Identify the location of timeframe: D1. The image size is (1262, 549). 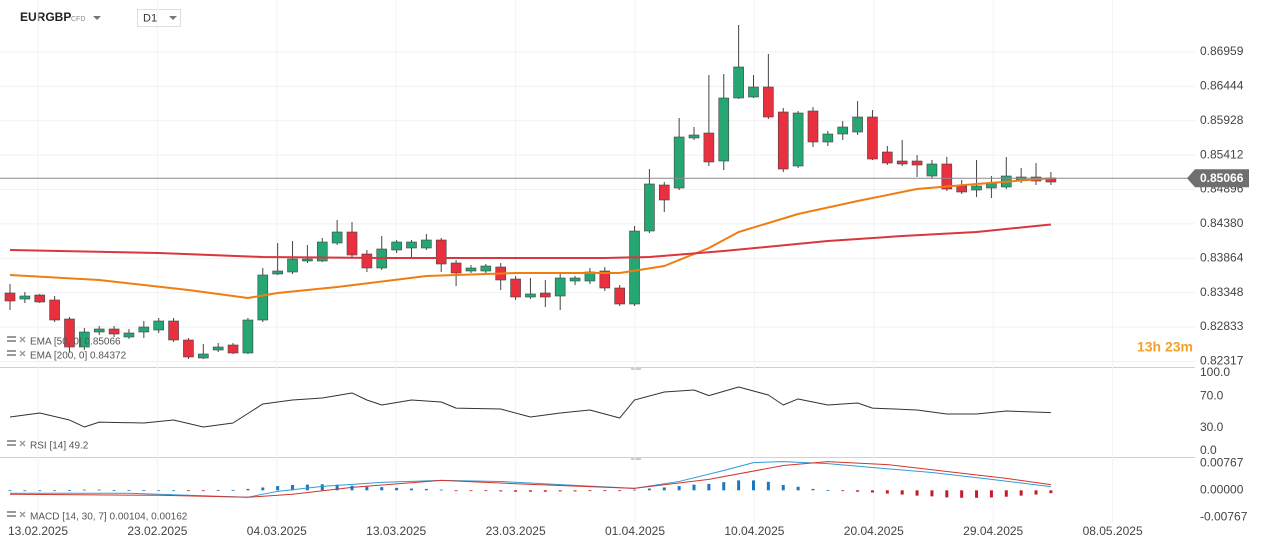
(150, 18).